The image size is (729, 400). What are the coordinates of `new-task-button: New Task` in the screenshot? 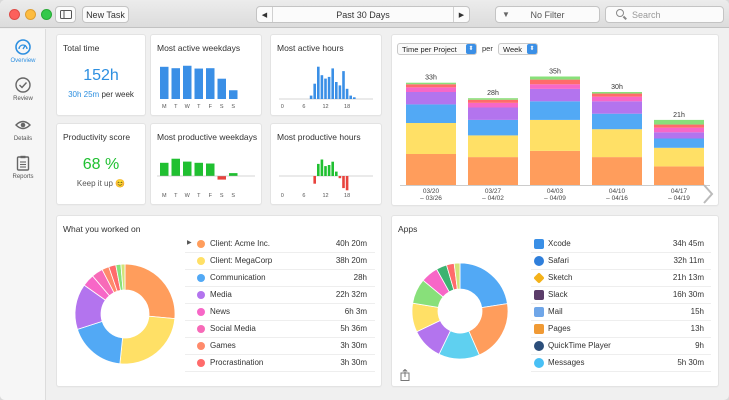 It's located at (105, 14).